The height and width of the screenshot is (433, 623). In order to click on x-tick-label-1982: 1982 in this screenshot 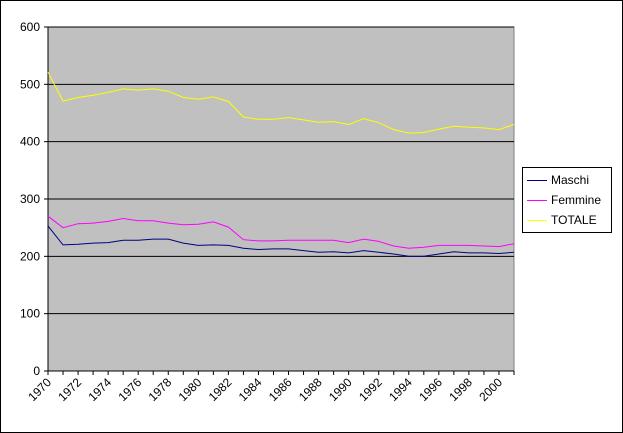, I will do `click(220, 389)`.